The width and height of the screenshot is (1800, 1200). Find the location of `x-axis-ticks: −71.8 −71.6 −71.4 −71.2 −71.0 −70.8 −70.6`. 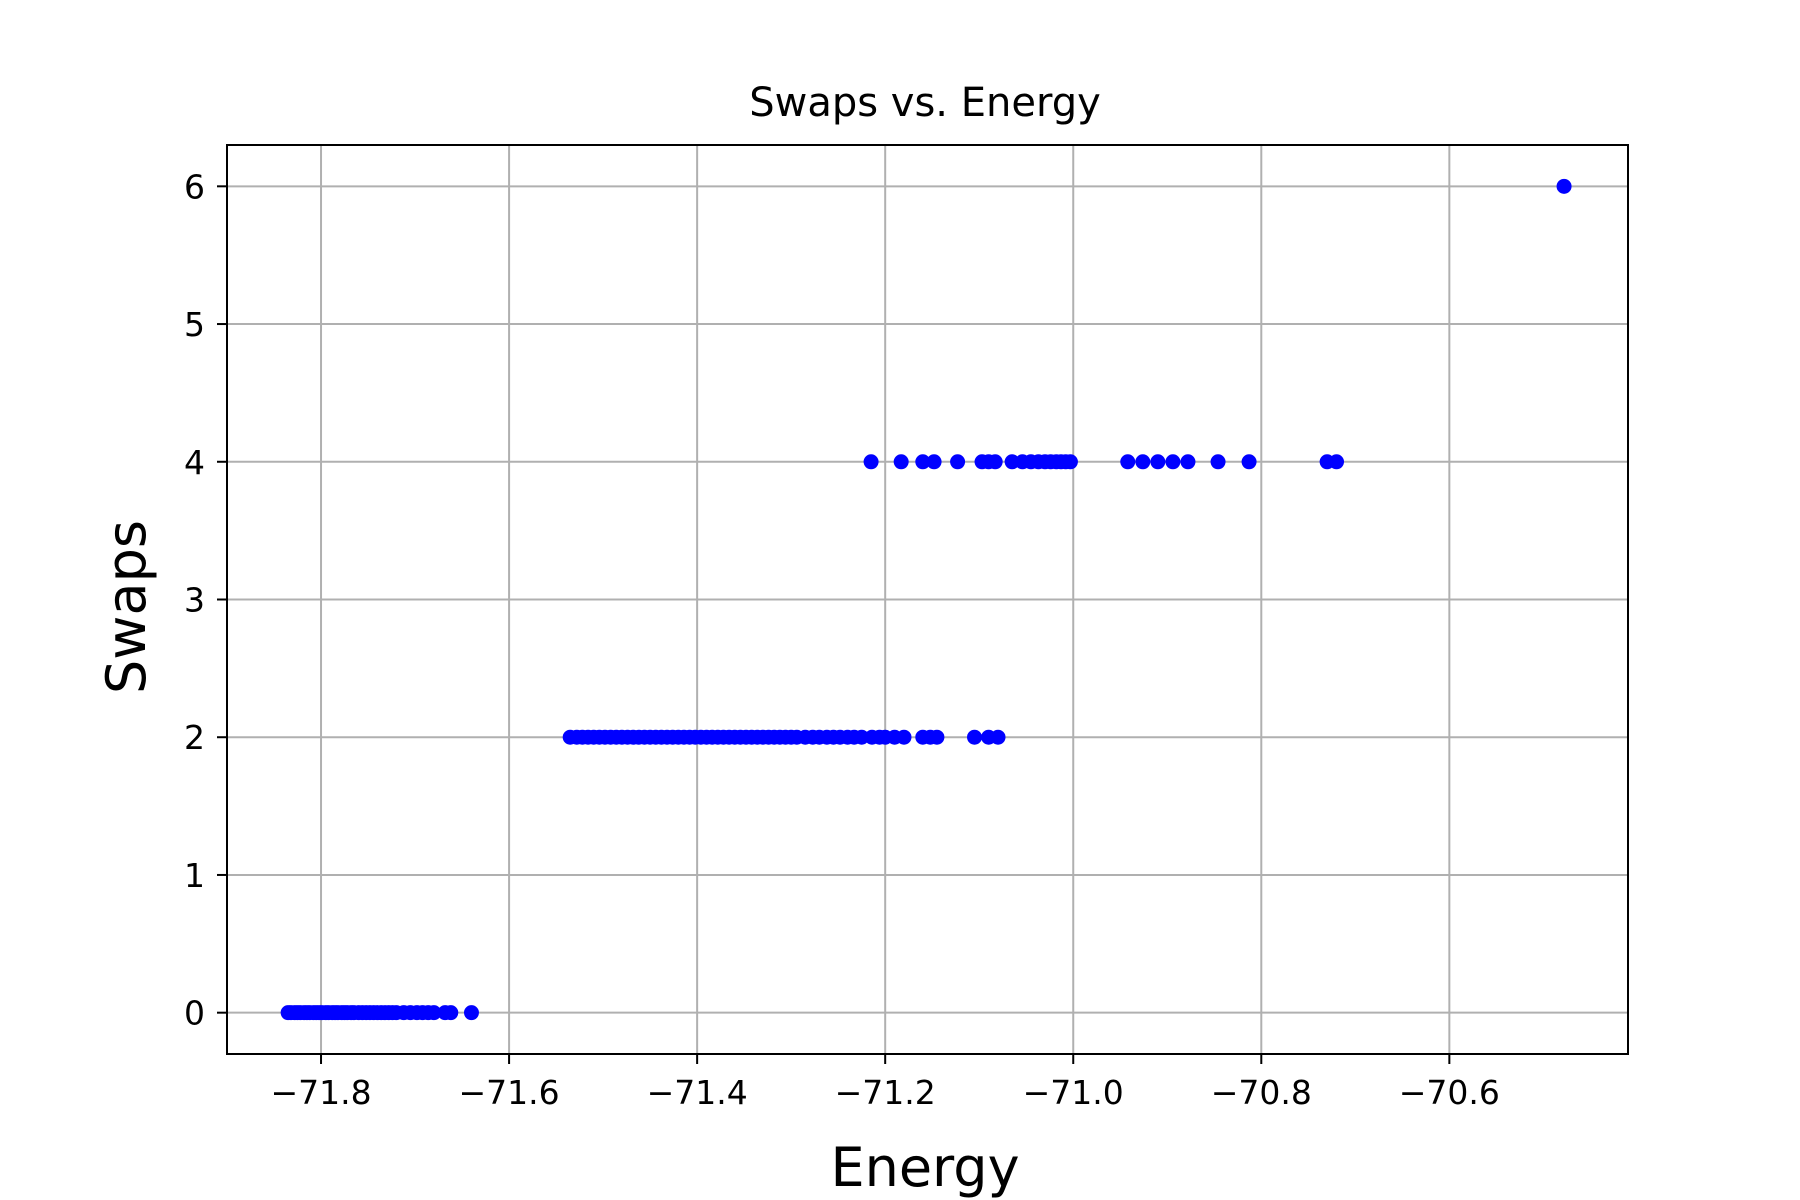

x-axis-ticks: −71.8 −71.6 −71.4 −71.2 −71.0 −70.8 −70.6 is located at coordinates (885, 1083).